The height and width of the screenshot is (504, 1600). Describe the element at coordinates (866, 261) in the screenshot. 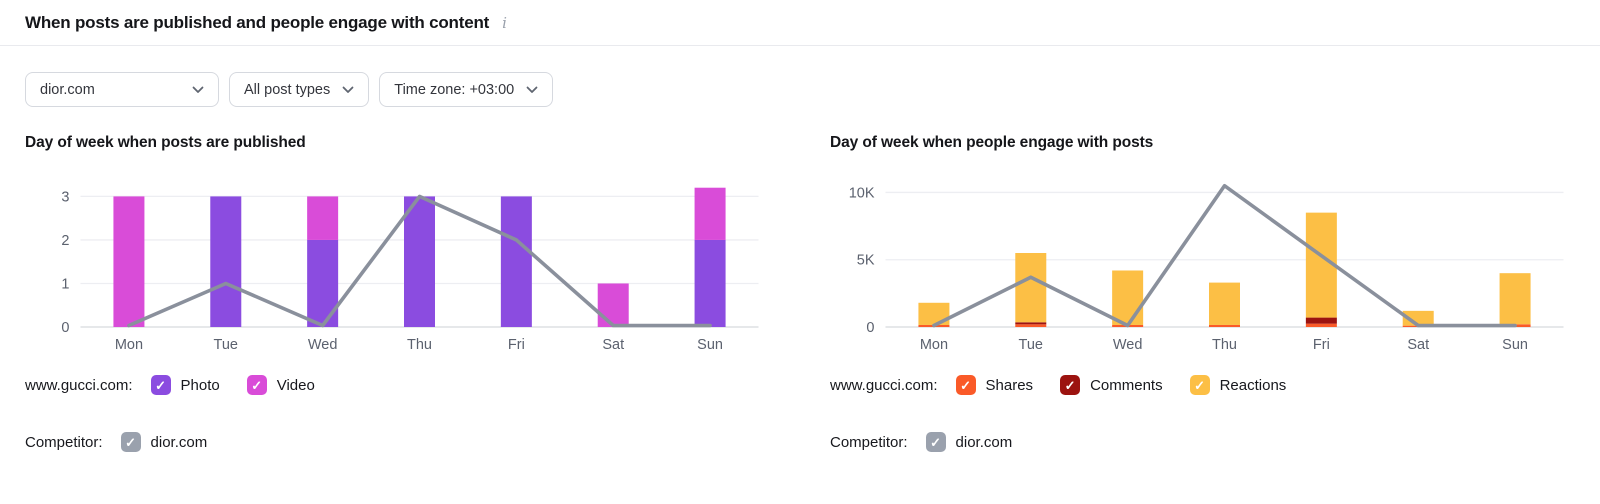

I see `svg-text: 5K` at that location.